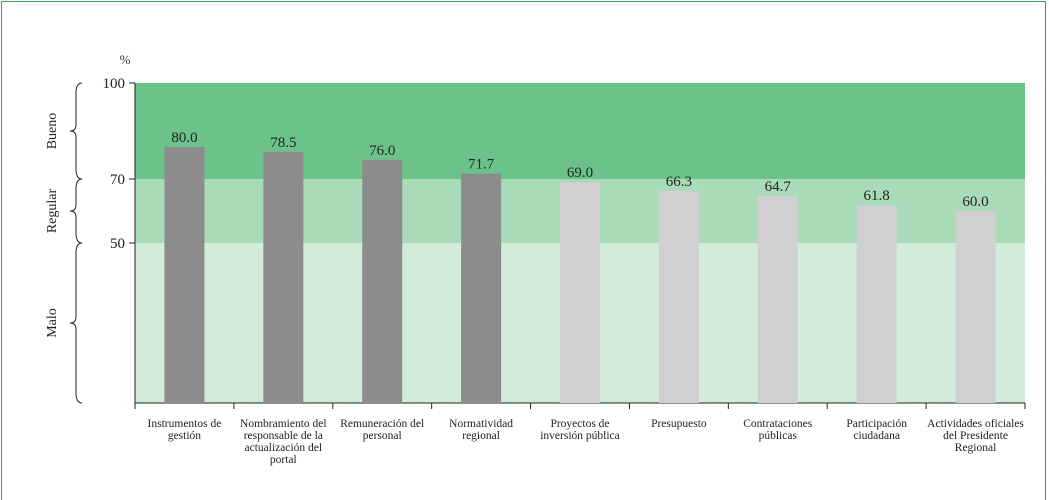 The image size is (1049, 500). What do you see at coordinates (877, 196) in the screenshot?
I see `value-label: 61.8` at bounding box center [877, 196].